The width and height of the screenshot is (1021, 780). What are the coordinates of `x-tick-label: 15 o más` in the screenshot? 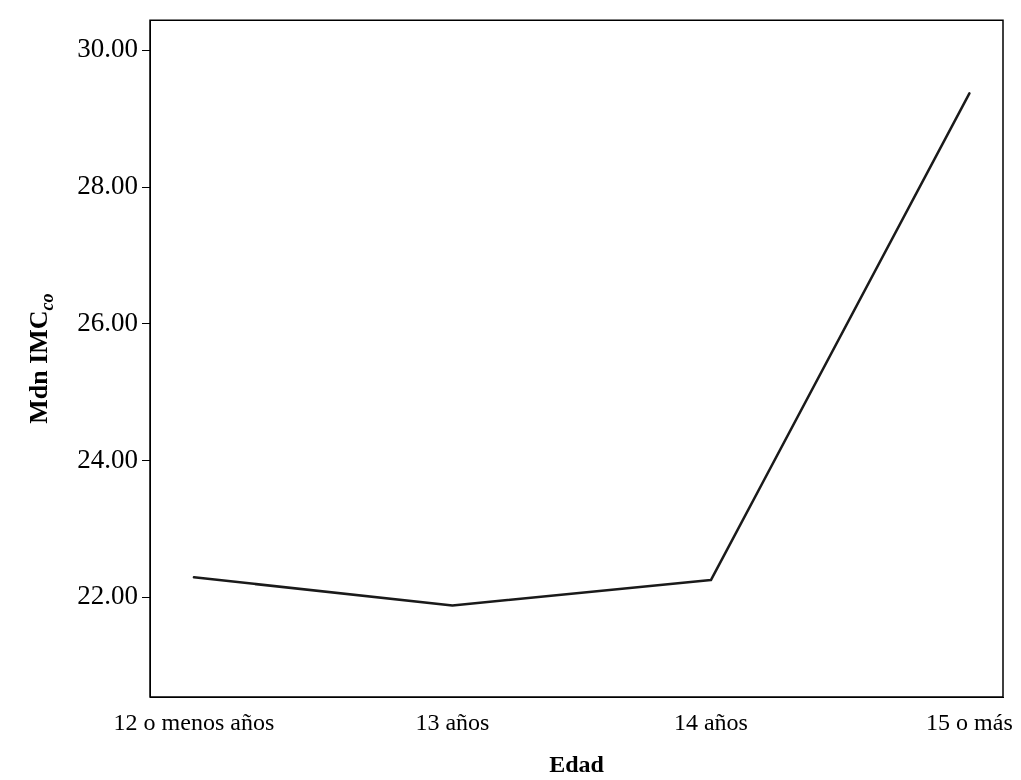 It's located at (969, 721).